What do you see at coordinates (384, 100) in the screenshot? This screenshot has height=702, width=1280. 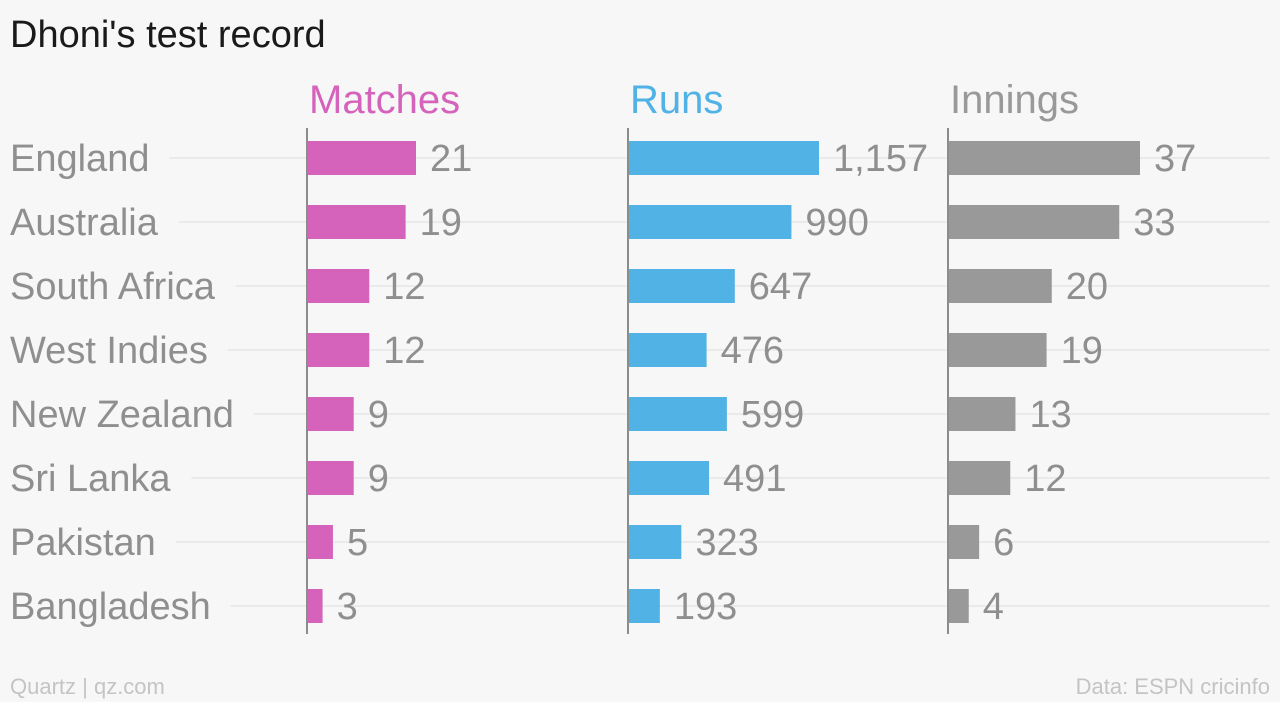 I see `series-title: Matches` at bounding box center [384, 100].